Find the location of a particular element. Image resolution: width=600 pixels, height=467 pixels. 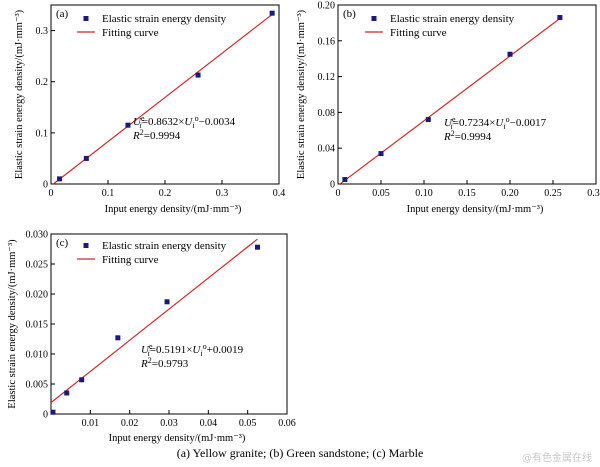

x-tick-label: 0.2 is located at coordinates (165, 193).